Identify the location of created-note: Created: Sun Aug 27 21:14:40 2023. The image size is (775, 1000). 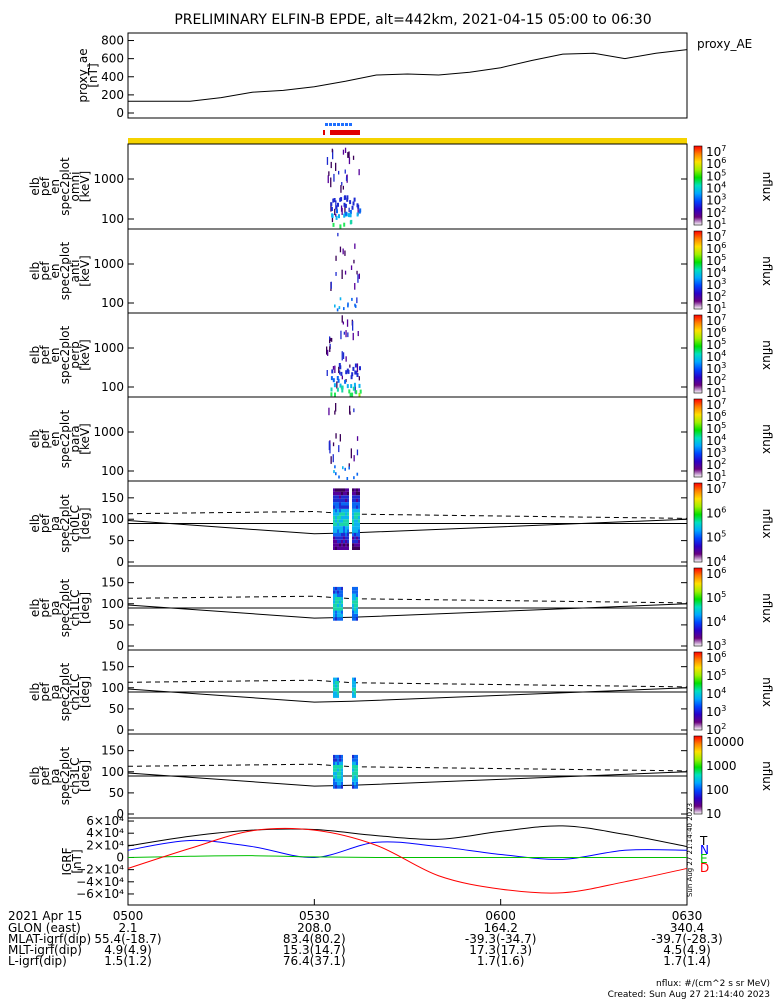
(689, 995).